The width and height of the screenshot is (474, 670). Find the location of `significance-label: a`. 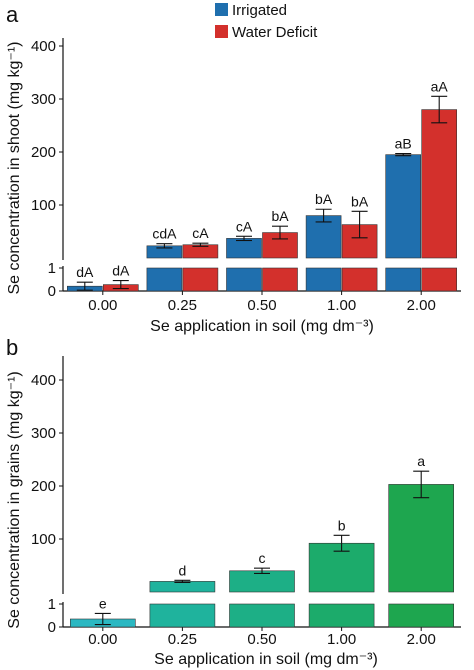

significance-label: a is located at coordinates (421, 461).